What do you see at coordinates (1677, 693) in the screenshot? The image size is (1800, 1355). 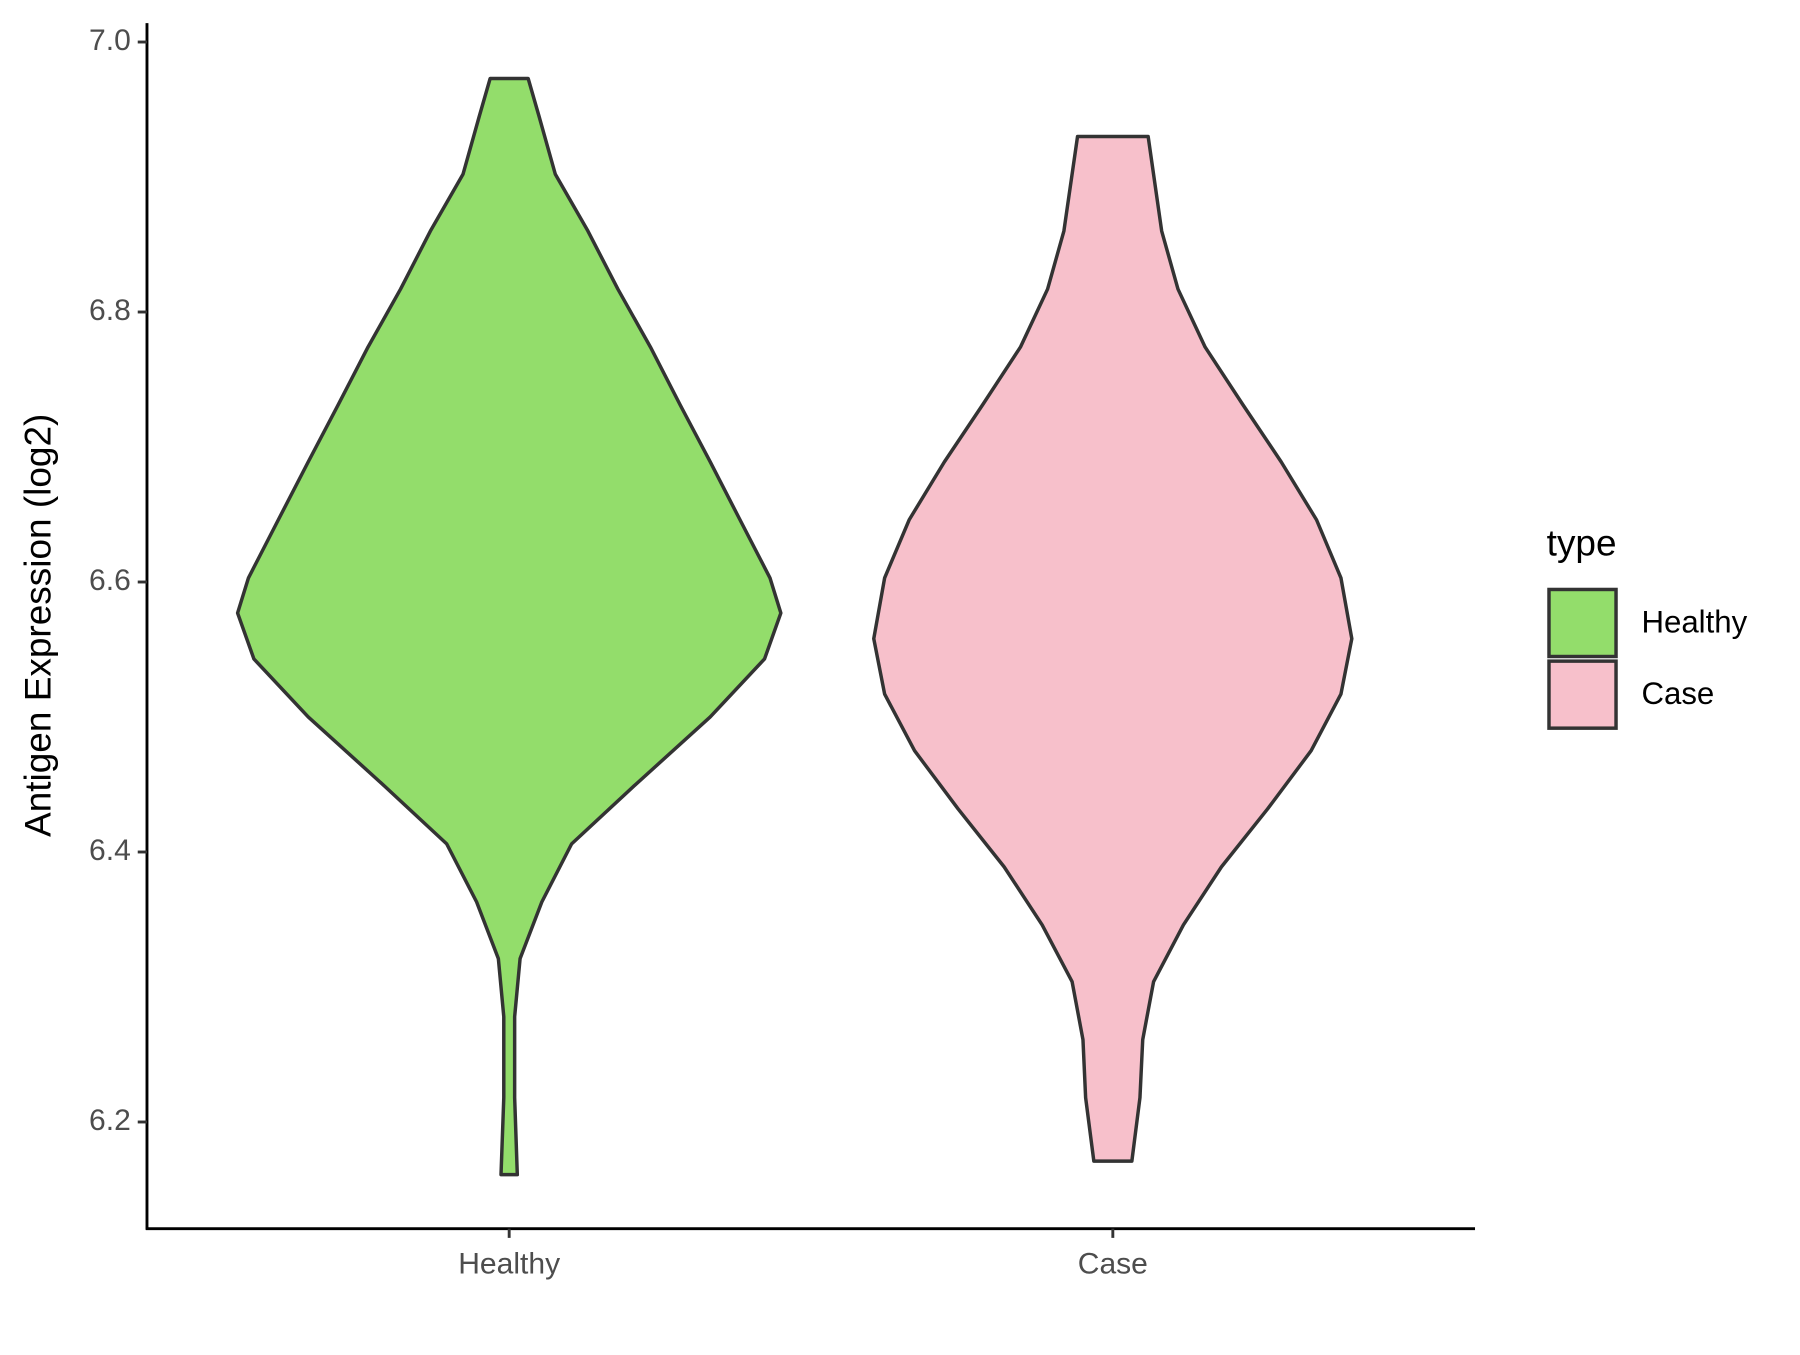 I see `legend-label: Case` at bounding box center [1677, 693].